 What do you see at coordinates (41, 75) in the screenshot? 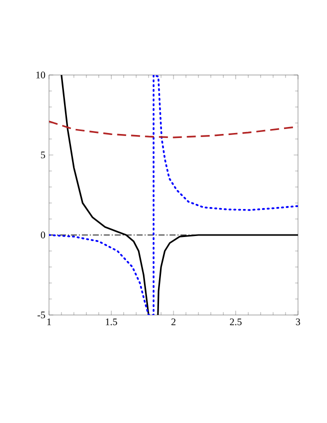
I see `y-tick-label: 10` at bounding box center [41, 75].